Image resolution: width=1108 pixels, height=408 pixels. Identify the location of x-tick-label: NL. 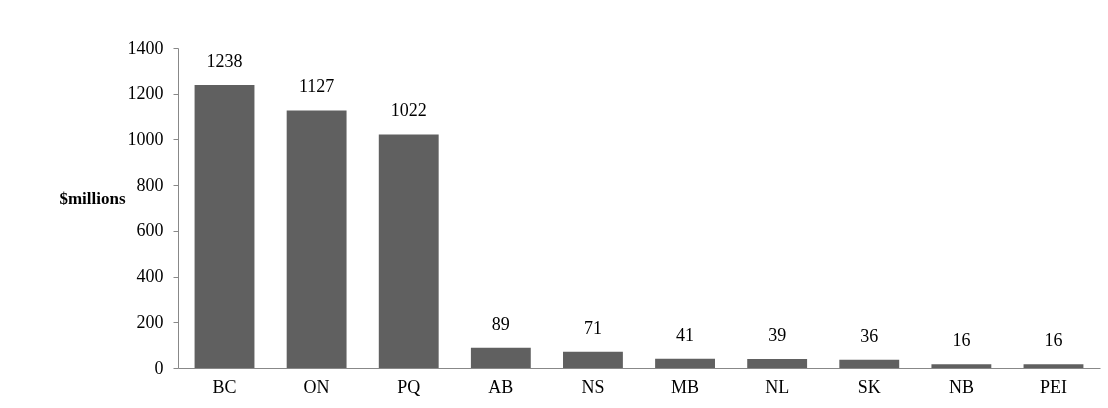
(777, 386).